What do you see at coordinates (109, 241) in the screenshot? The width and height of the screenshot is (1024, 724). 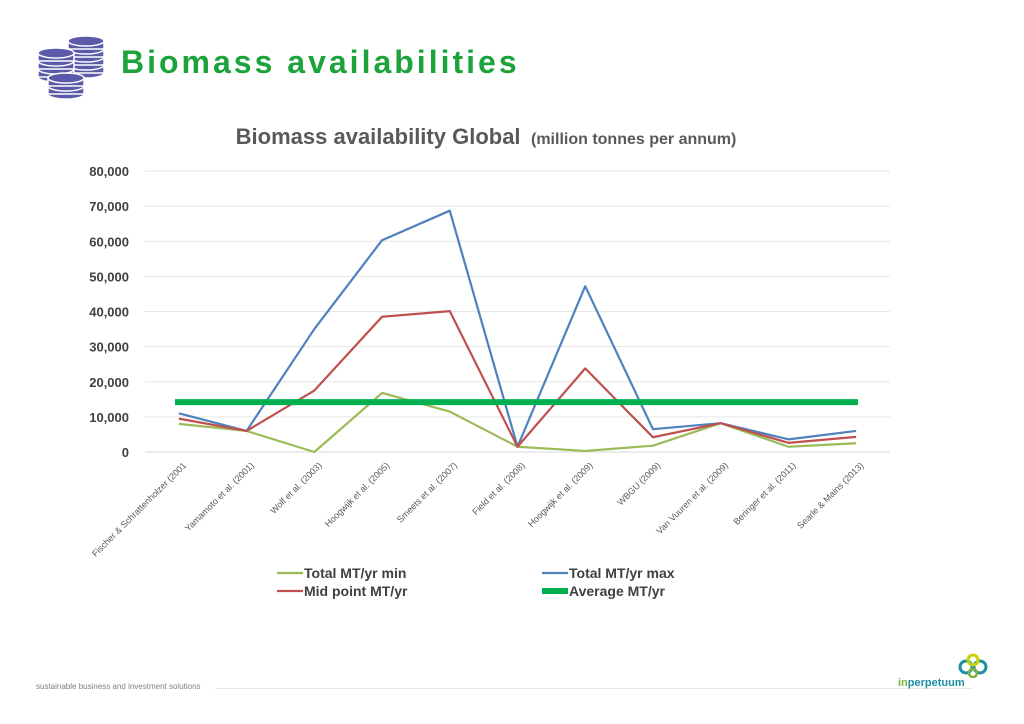 I see `y-tick-label: 60,000` at bounding box center [109, 241].